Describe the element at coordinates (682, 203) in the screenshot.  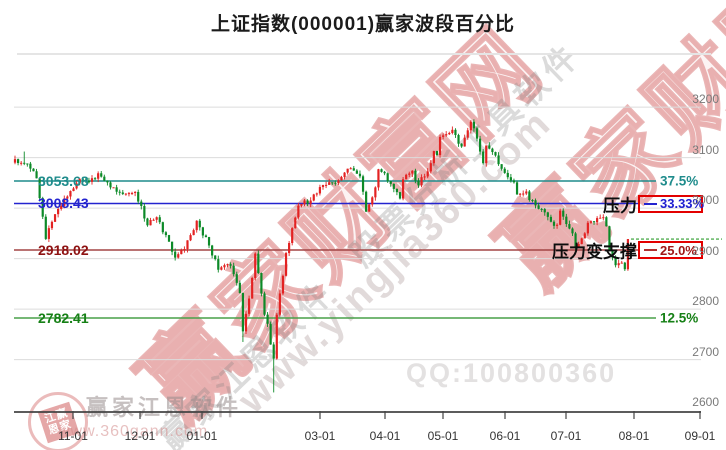
I see `pct-box-value-33-33: 33.33%` at that location.